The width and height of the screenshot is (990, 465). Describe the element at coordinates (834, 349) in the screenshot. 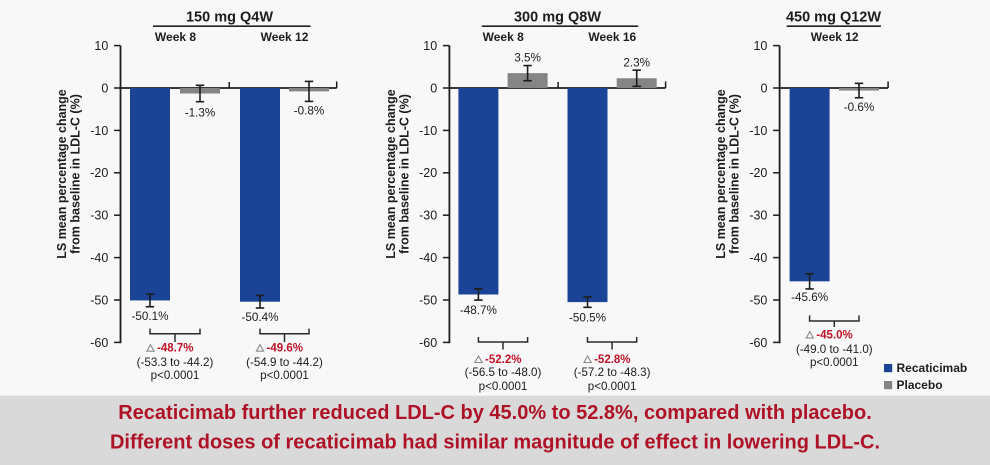

I see `svg-text: (-49.0 to -41.0)` at that location.